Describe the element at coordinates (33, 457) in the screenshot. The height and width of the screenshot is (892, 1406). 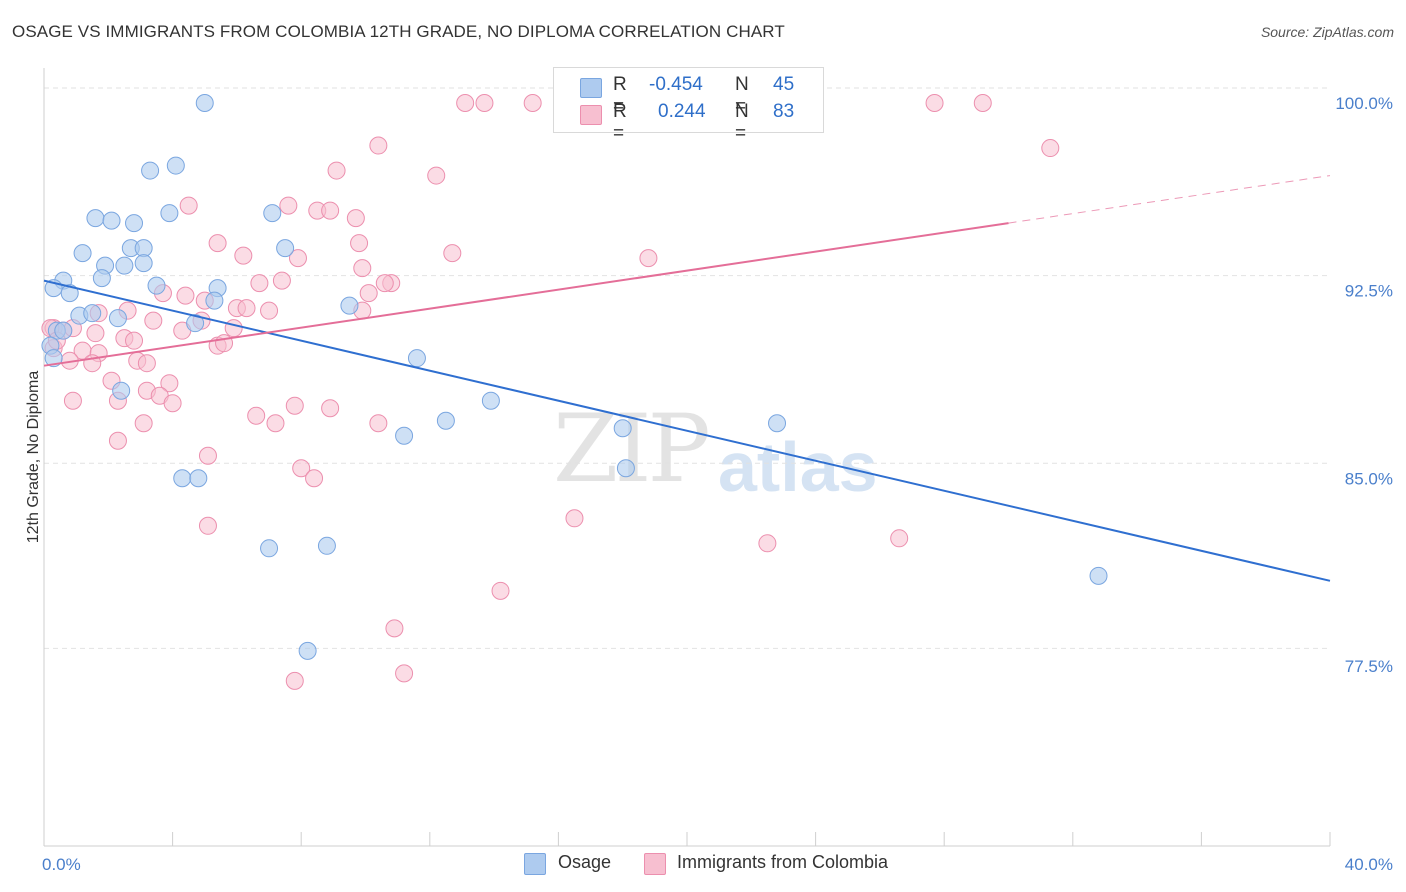
I see `y-axis-title: 12th Grade, No Diploma` at that location.